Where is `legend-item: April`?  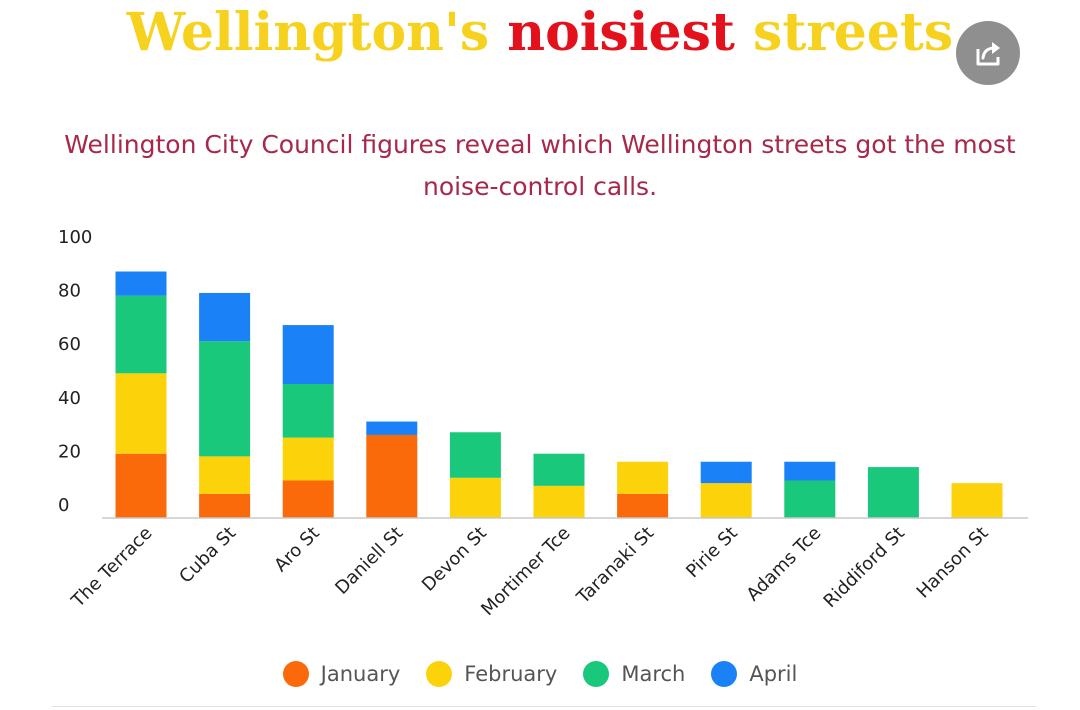 legend-item: April is located at coordinates (754, 674).